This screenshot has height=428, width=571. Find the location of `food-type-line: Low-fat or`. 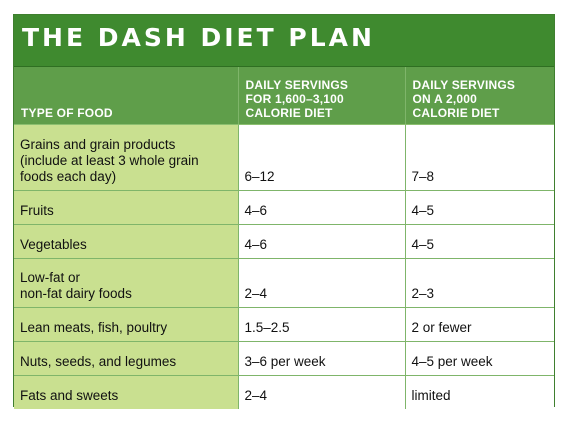

food-type-line: Low-fat or is located at coordinates (50, 277).